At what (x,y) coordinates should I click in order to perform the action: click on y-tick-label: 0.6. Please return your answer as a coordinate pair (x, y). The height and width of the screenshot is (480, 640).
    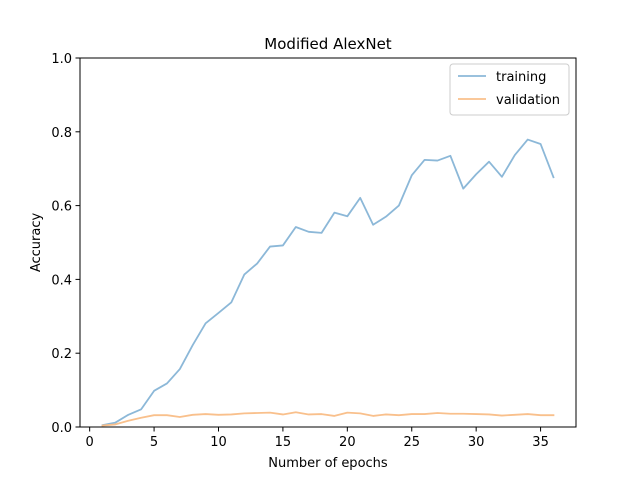
    Looking at the image, I should click on (61, 207).